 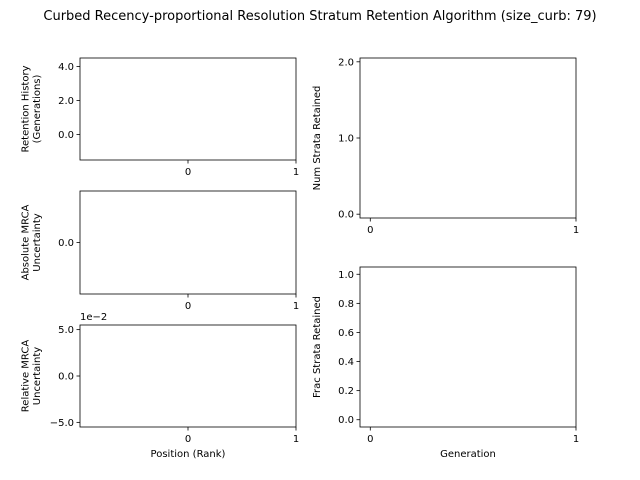 I want to click on axes-frame, so click(x=468, y=347).